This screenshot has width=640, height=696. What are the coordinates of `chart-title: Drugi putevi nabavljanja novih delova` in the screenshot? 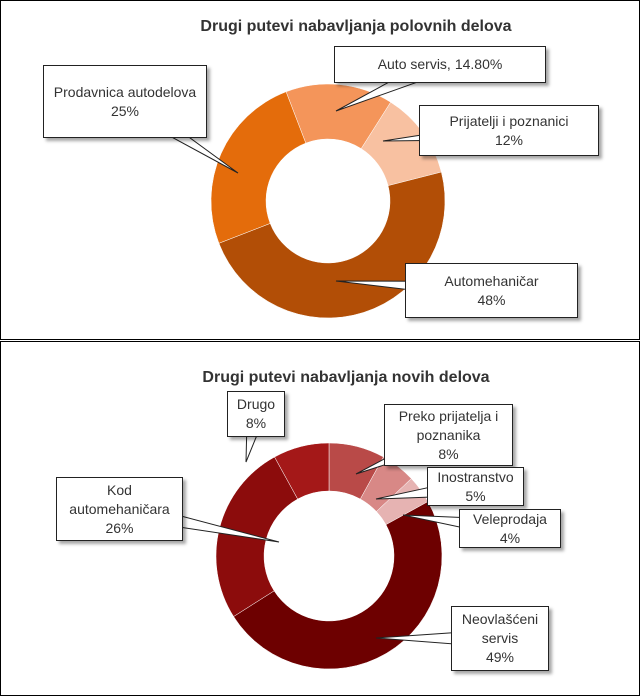 It's located at (345, 377).